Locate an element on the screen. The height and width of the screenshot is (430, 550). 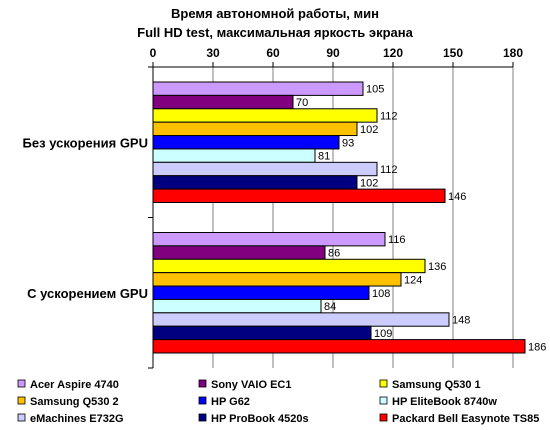
data-label: 81 is located at coordinates (324, 157).